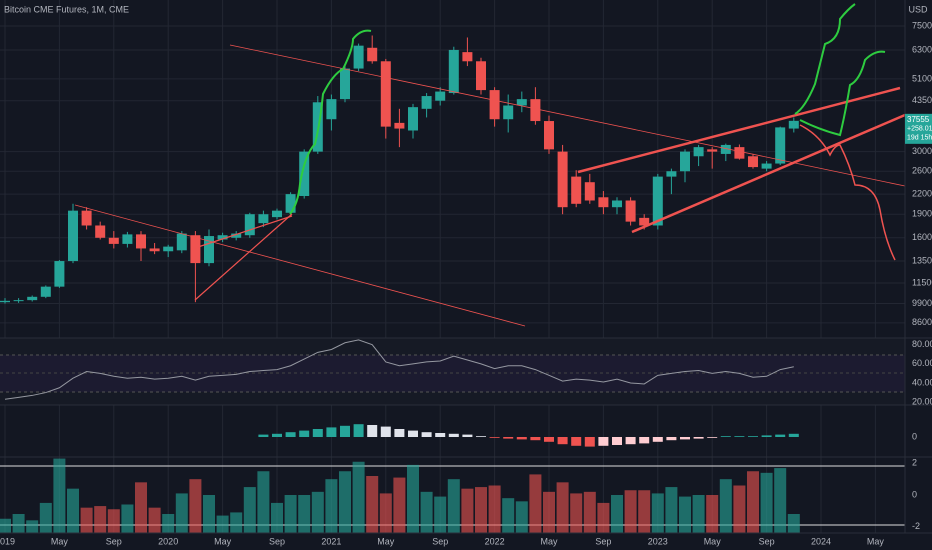 The image size is (932, 550). I want to click on y-tick-label: 9900, so click(922, 303).